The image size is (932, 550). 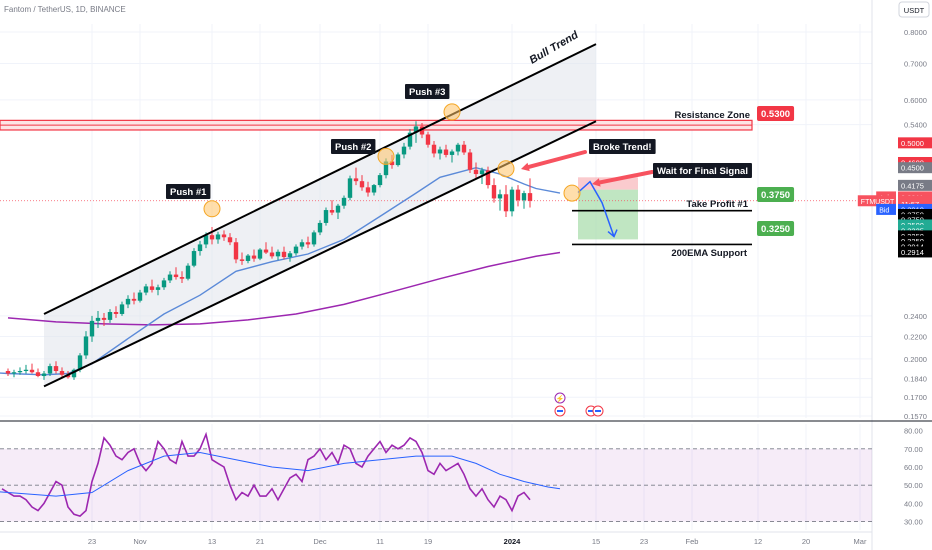 I want to click on broke-trend-arrow-shaft, so click(x=556, y=159).